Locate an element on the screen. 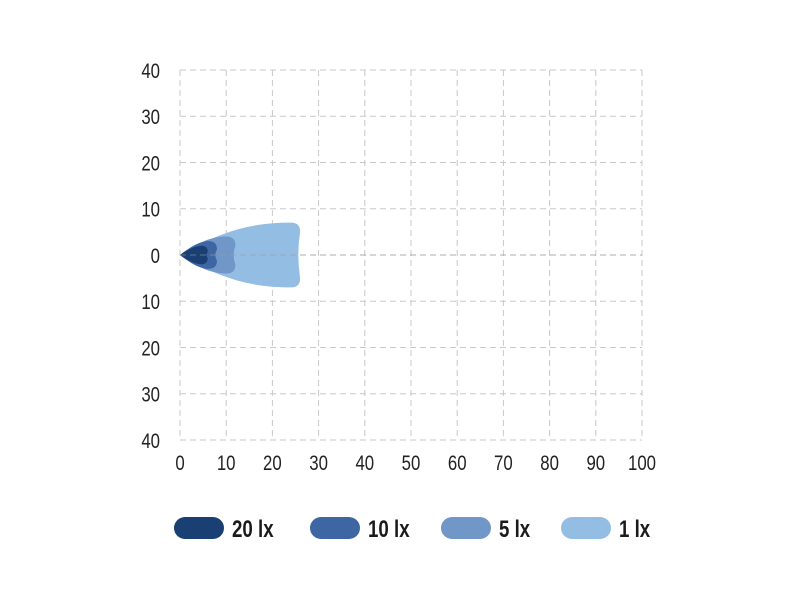 This screenshot has width=800, height=600. x-tick-label: 20 is located at coordinates (272, 463).